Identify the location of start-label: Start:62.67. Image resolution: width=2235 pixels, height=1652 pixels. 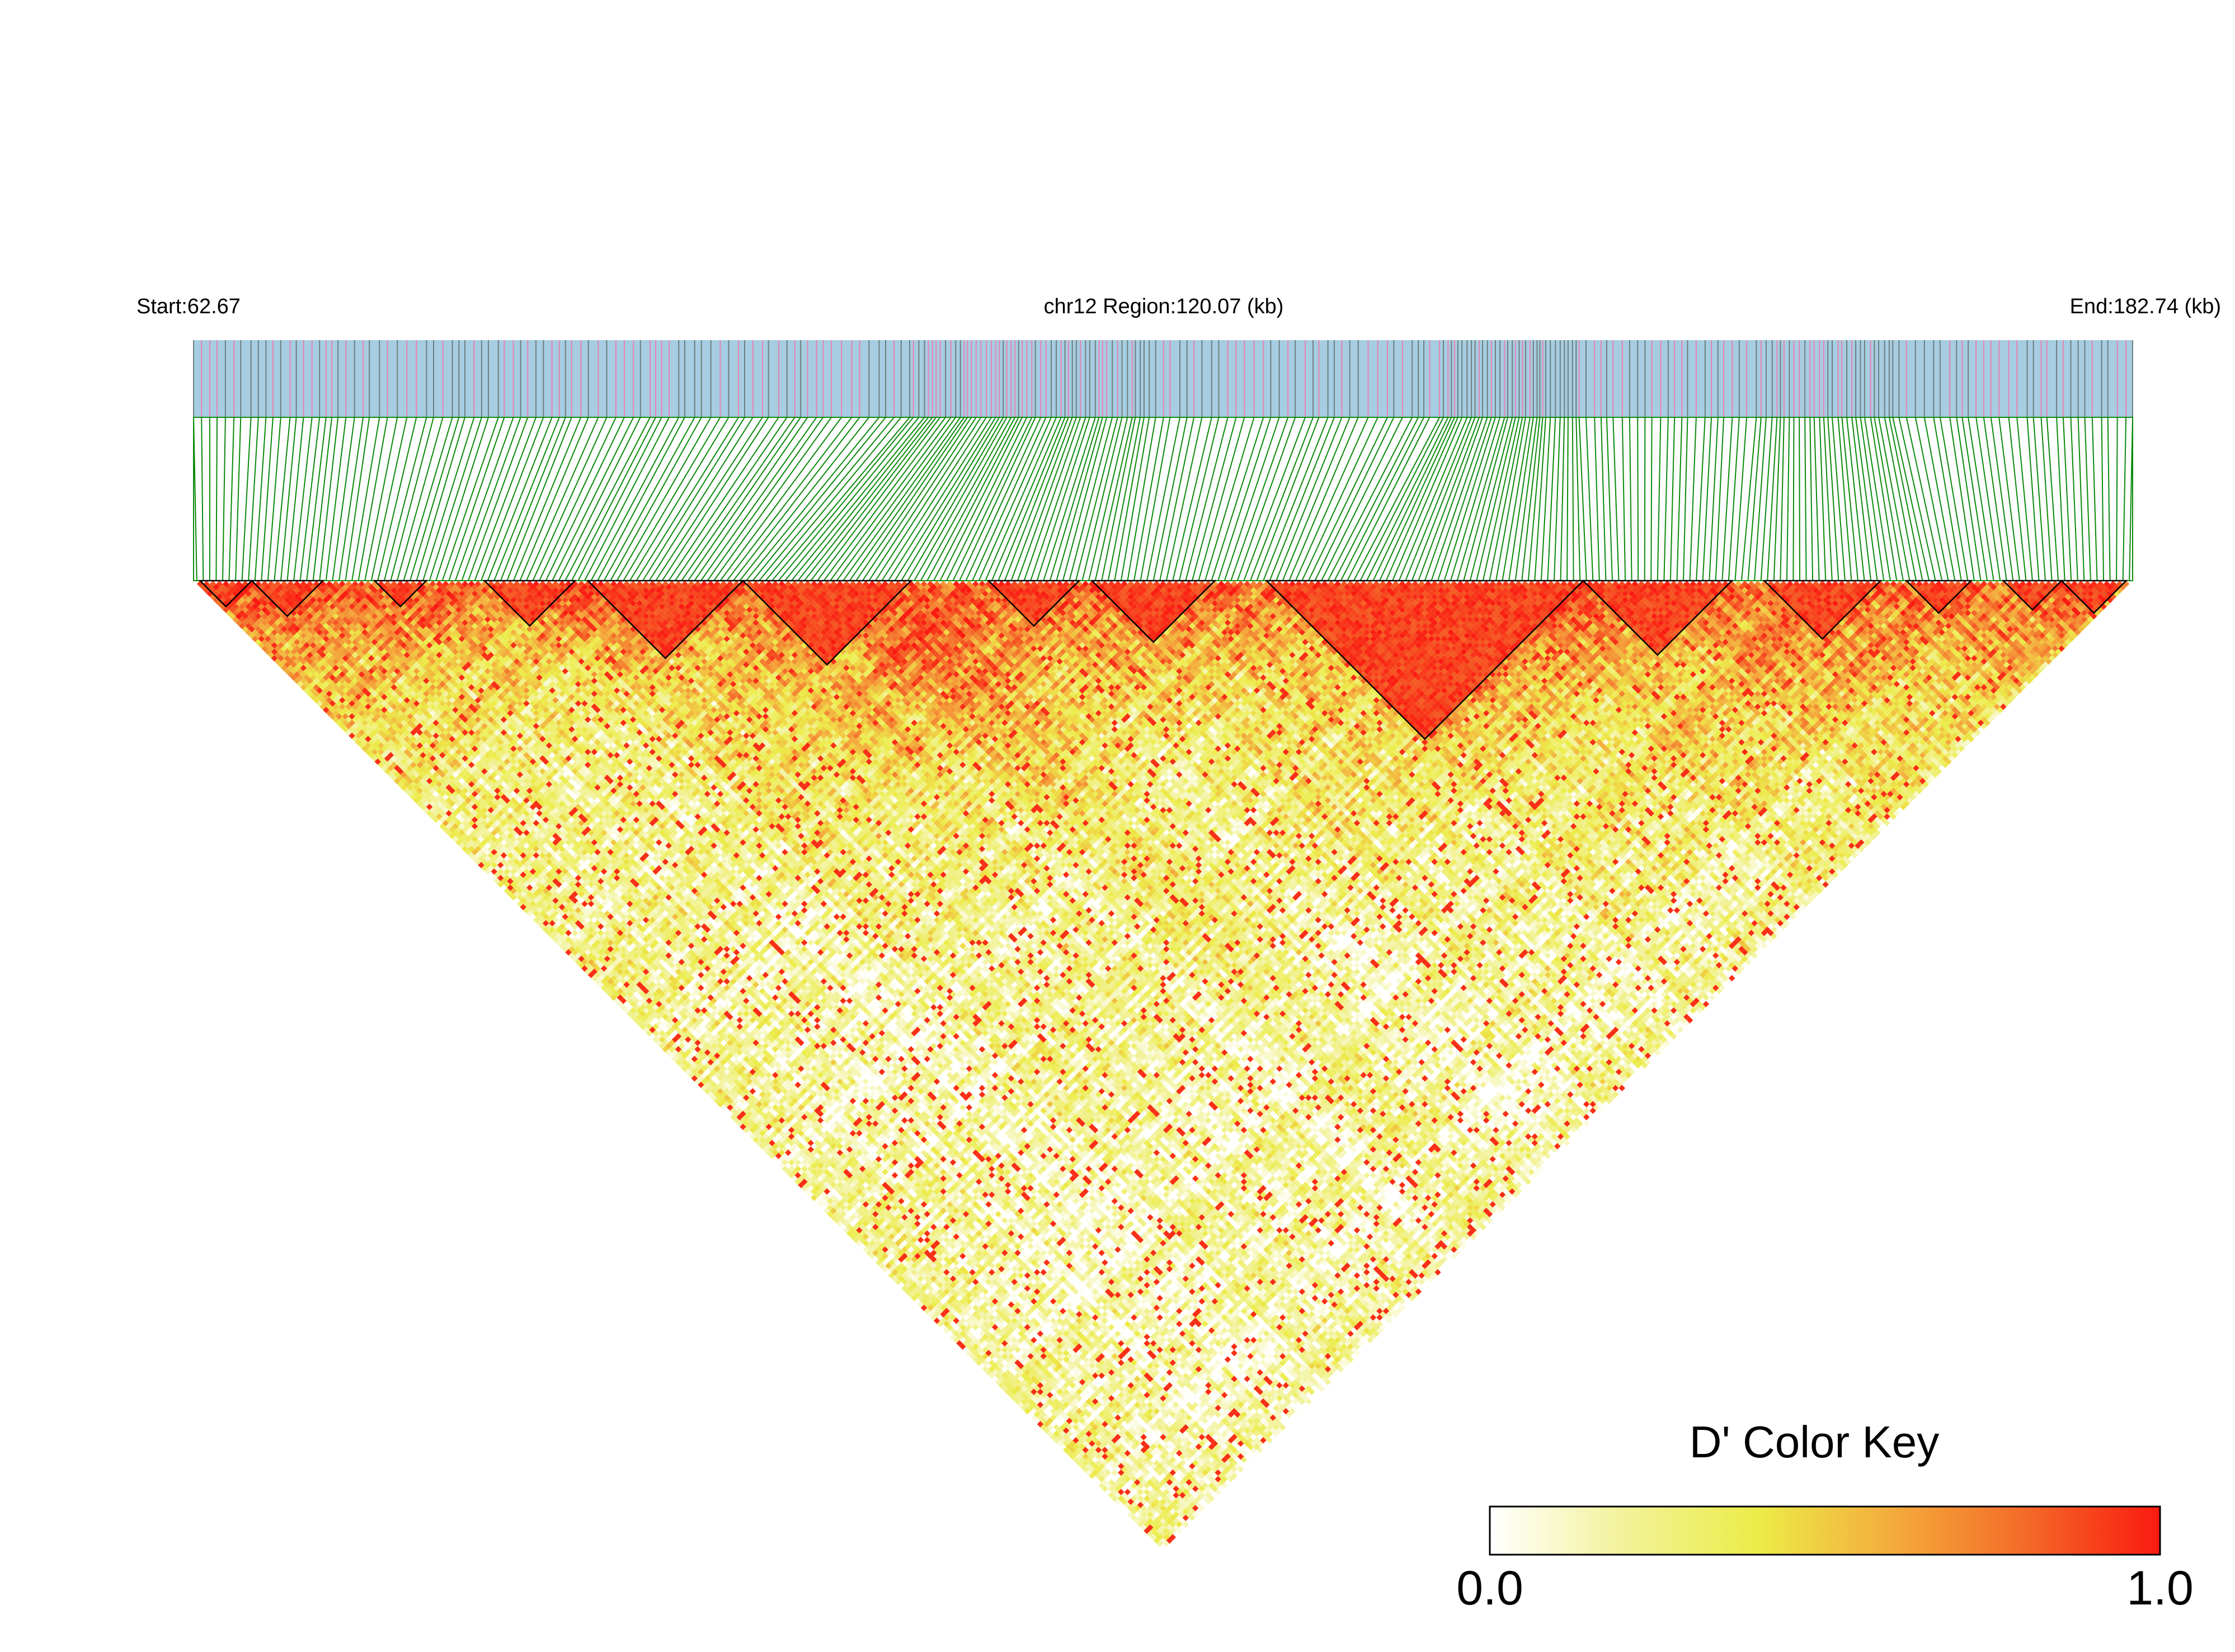
(189, 306).